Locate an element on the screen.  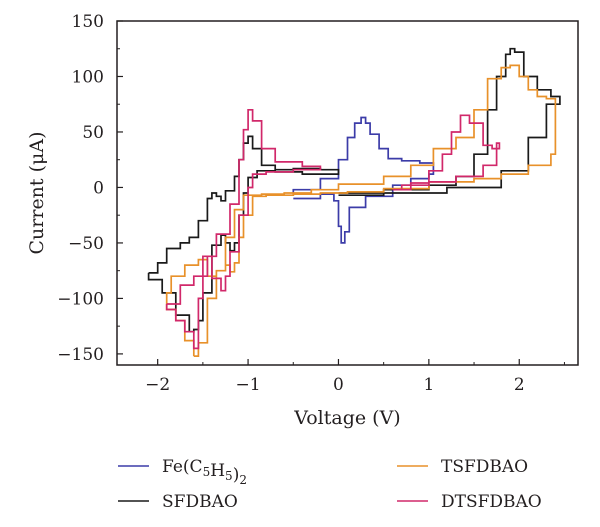
y-tick-label: 100 is located at coordinates (88, 77).